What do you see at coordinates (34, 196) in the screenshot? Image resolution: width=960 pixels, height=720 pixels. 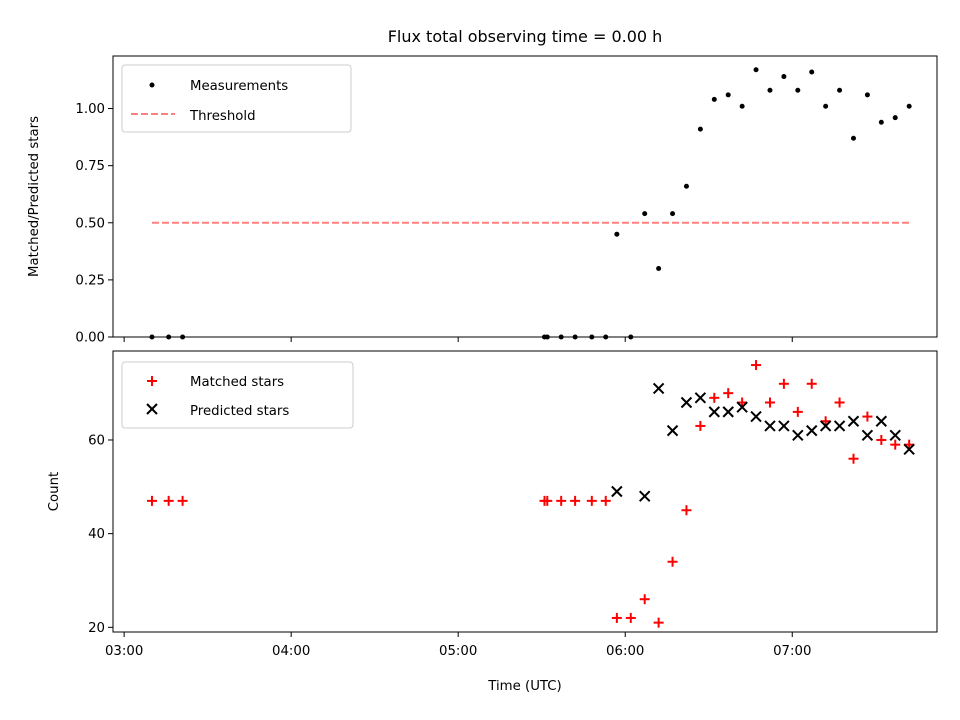 I see `ratio-y-axis-label: Matched/Predicted stars` at bounding box center [34, 196].